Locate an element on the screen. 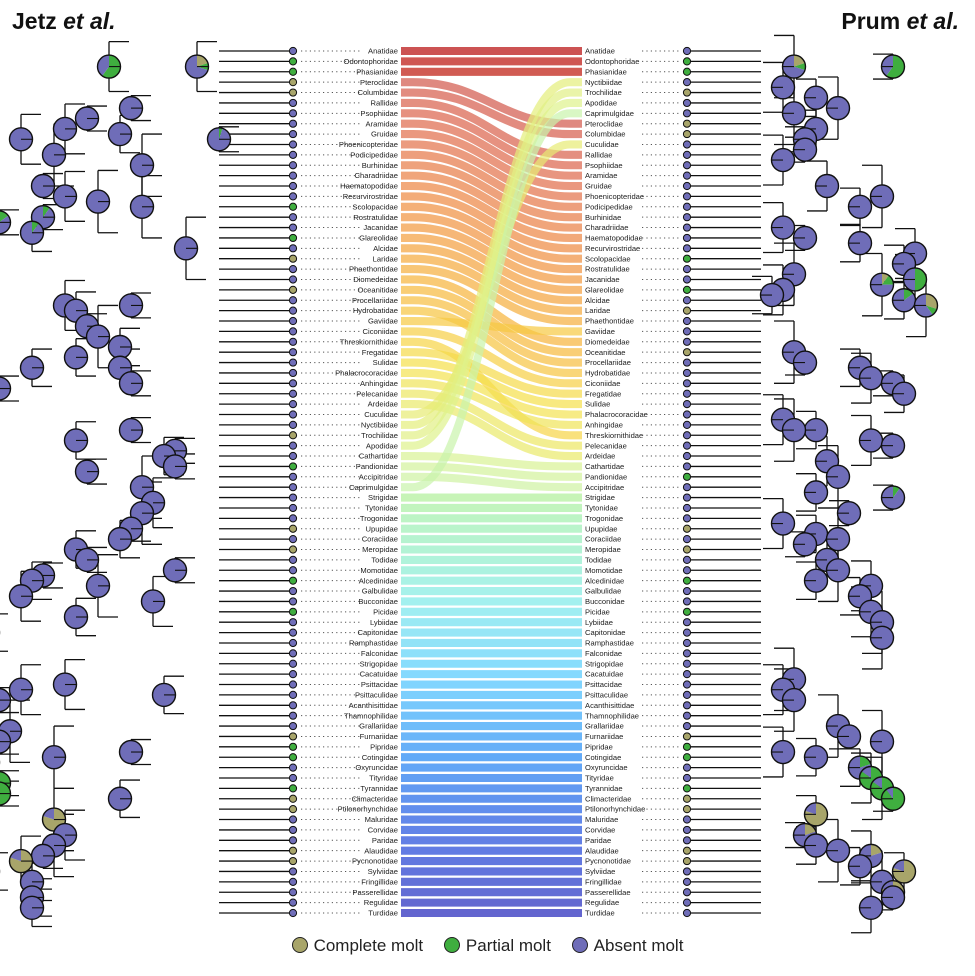 The height and width of the screenshot is (976, 975). left-label-ramphastidae: Ramphastidae is located at coordinates (373, 643).